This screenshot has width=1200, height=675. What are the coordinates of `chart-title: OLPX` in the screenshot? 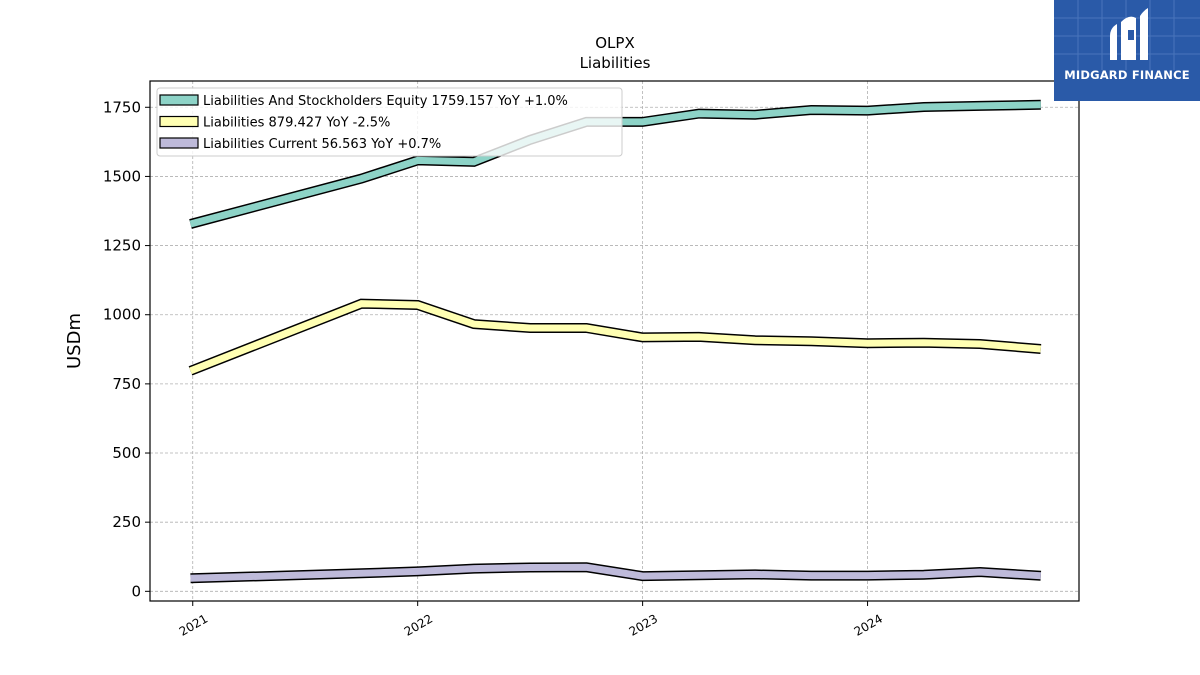 It's located at (615, 43).